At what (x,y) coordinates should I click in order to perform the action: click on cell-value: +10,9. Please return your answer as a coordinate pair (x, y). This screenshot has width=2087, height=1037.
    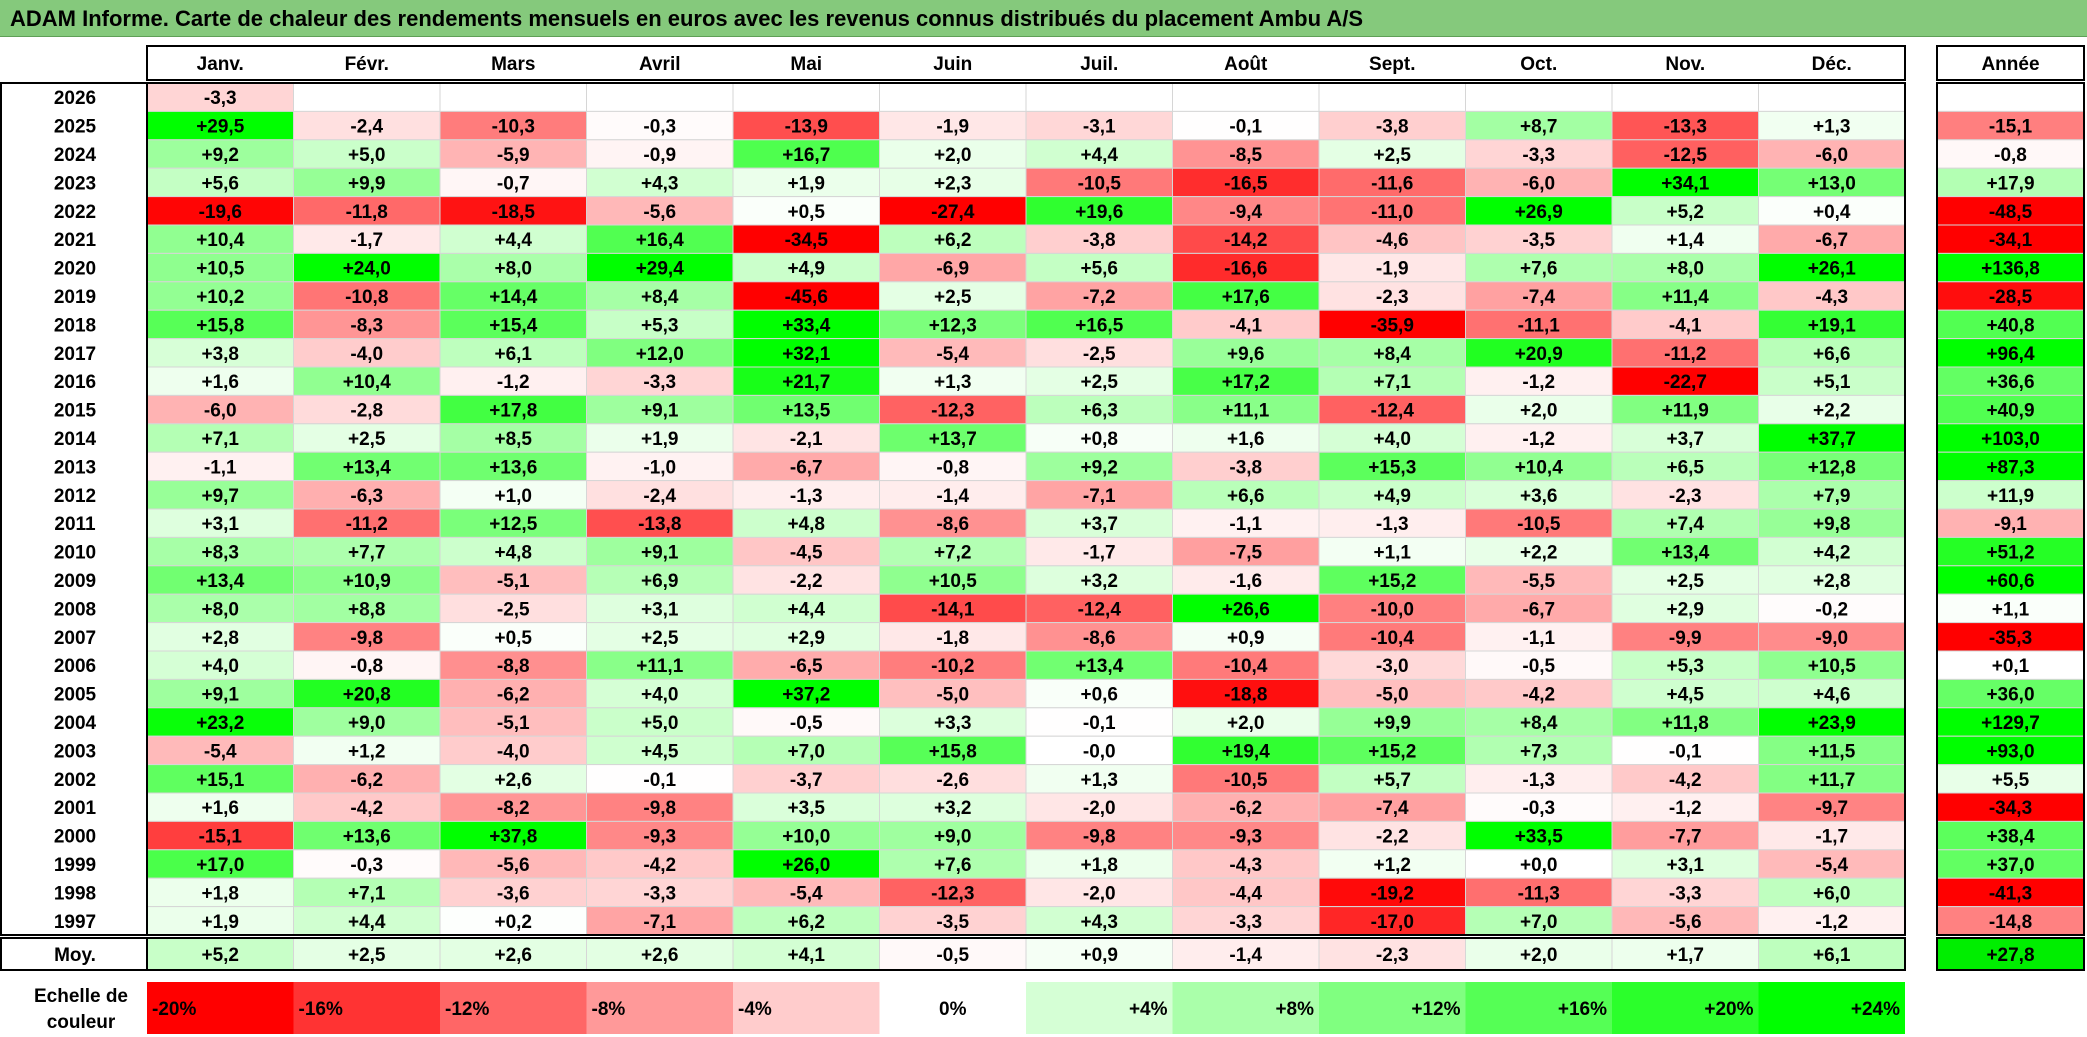
    Looking at the image, I should click on (367, 581).